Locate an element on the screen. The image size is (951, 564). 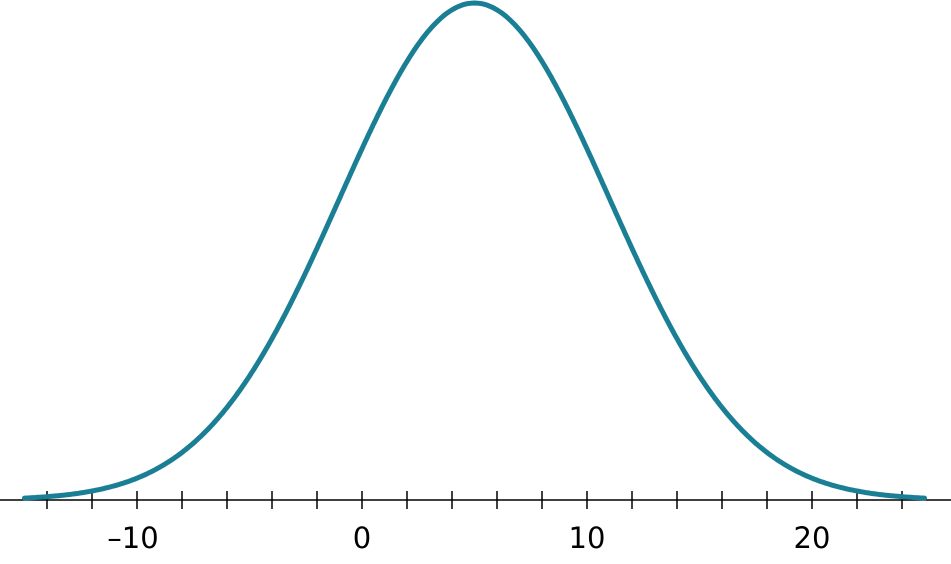
tick-label-0: 0 is located at coordinates (362, 538).